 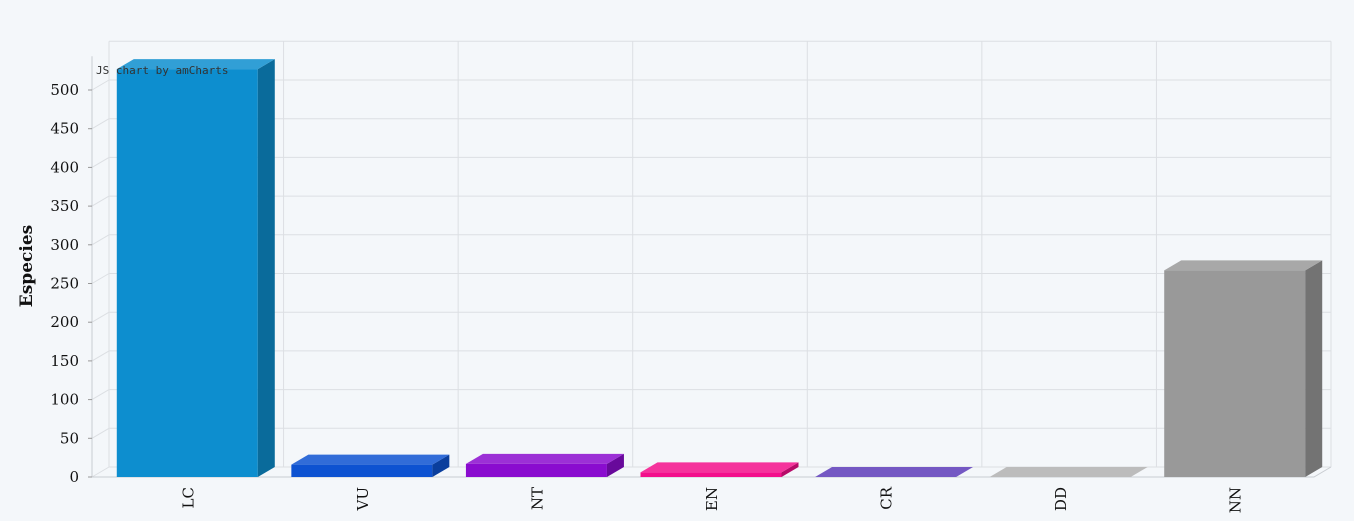 What do you see at coordinates (1236, 500) in the screenshot?
I see `x-tick-label-nn: NN` at bounding box center [1236, 500].